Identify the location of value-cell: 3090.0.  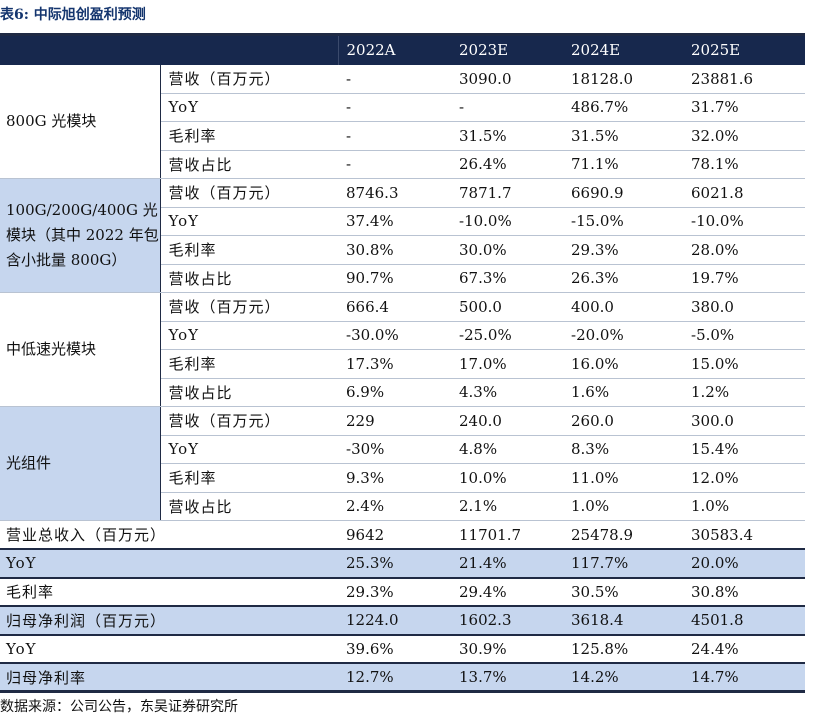
(507, 79).